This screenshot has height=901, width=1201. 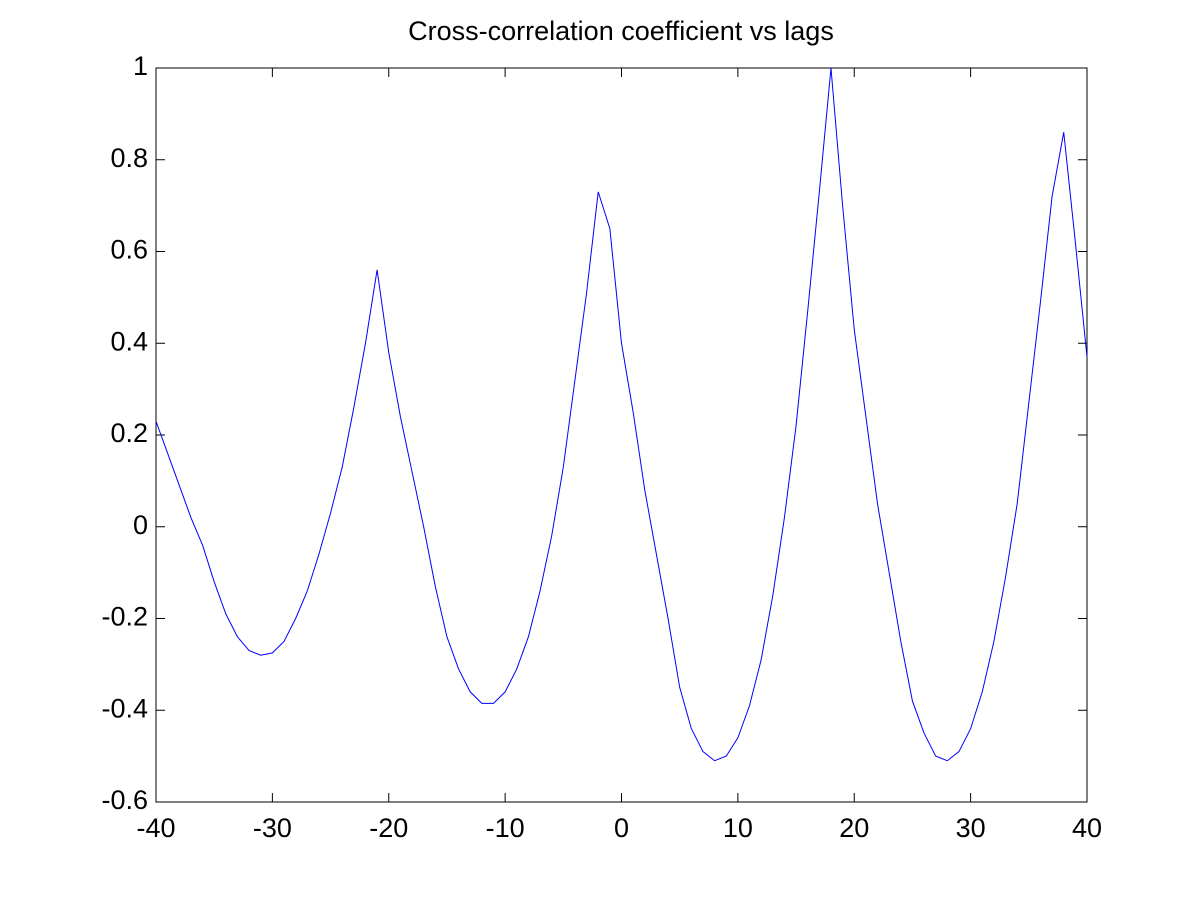 What do you see at coordinates (621, 31) in the screenshot?
I see `chart-title: Cross-correlation coefficient vs lags` at bounding box center [621, 31].